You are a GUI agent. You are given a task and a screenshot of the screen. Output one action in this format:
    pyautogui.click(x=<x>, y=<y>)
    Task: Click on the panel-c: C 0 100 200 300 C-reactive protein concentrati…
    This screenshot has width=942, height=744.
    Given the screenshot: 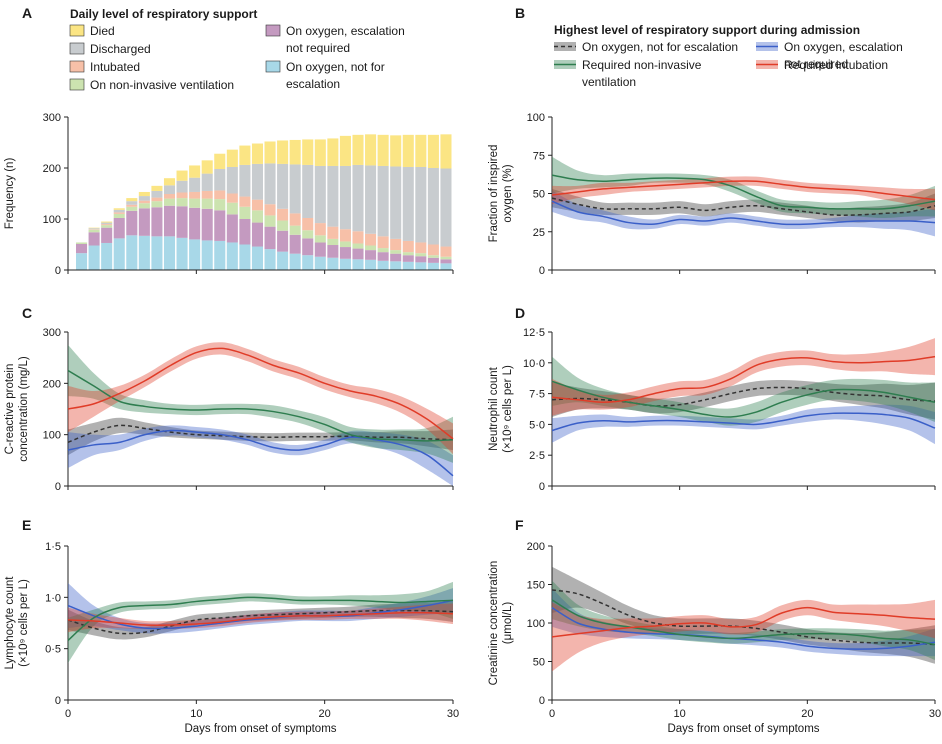 What is the action you would take?
    pyautogui.click(x=229, y=399)
    